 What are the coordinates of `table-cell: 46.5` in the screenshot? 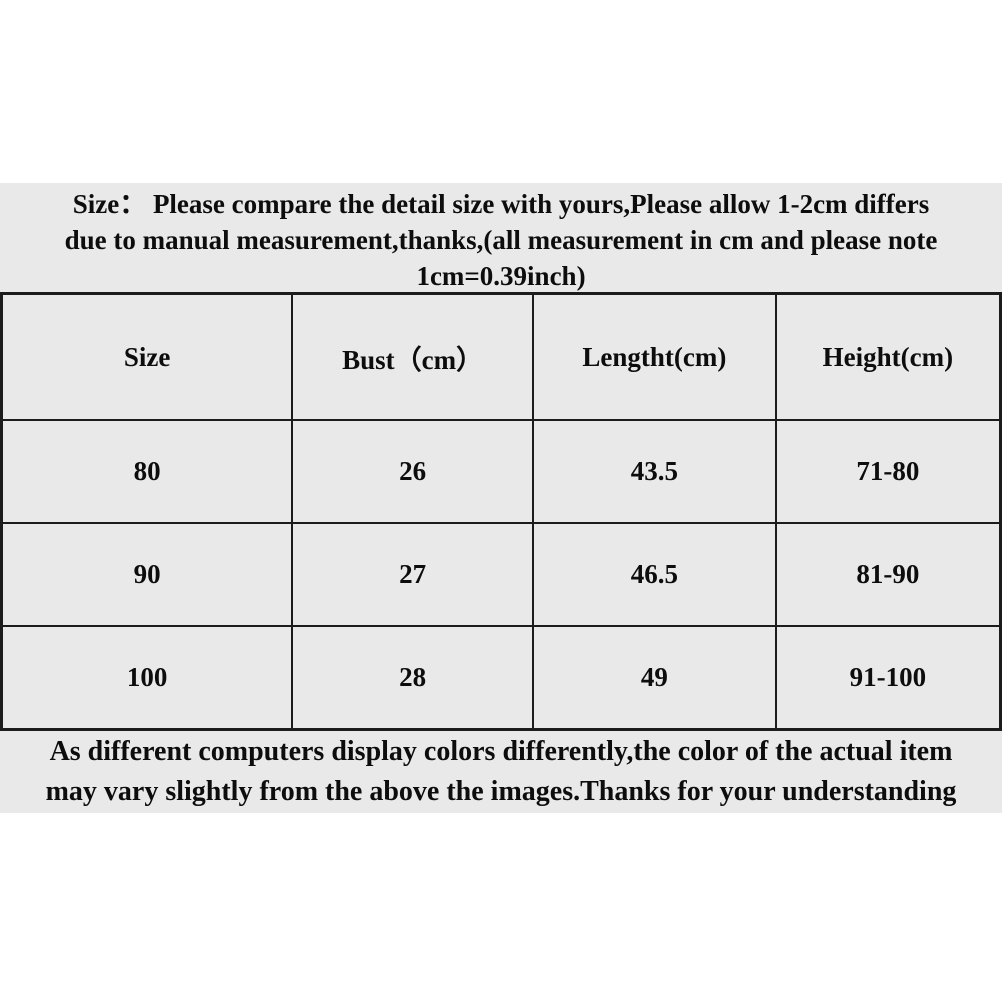 It's located at (654, 574).